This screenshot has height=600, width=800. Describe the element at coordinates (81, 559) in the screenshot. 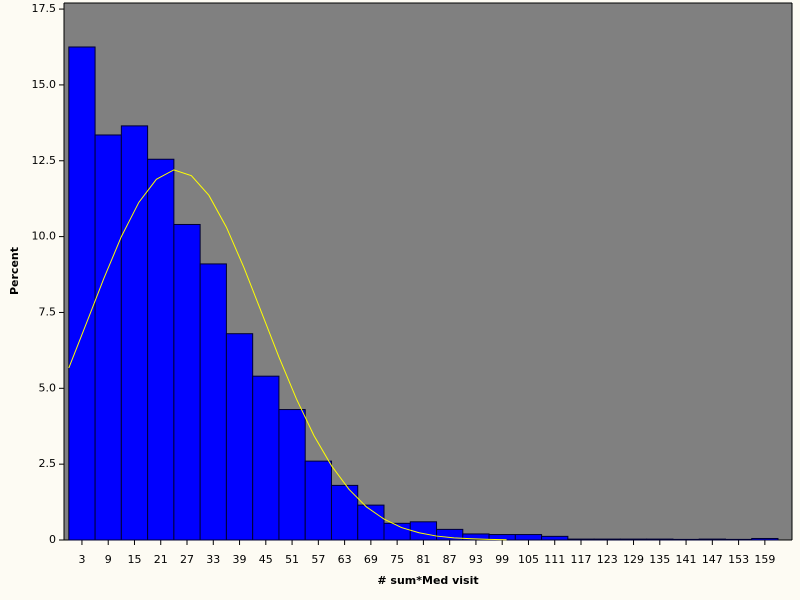

I see `x-tick-label: 3` at that location.